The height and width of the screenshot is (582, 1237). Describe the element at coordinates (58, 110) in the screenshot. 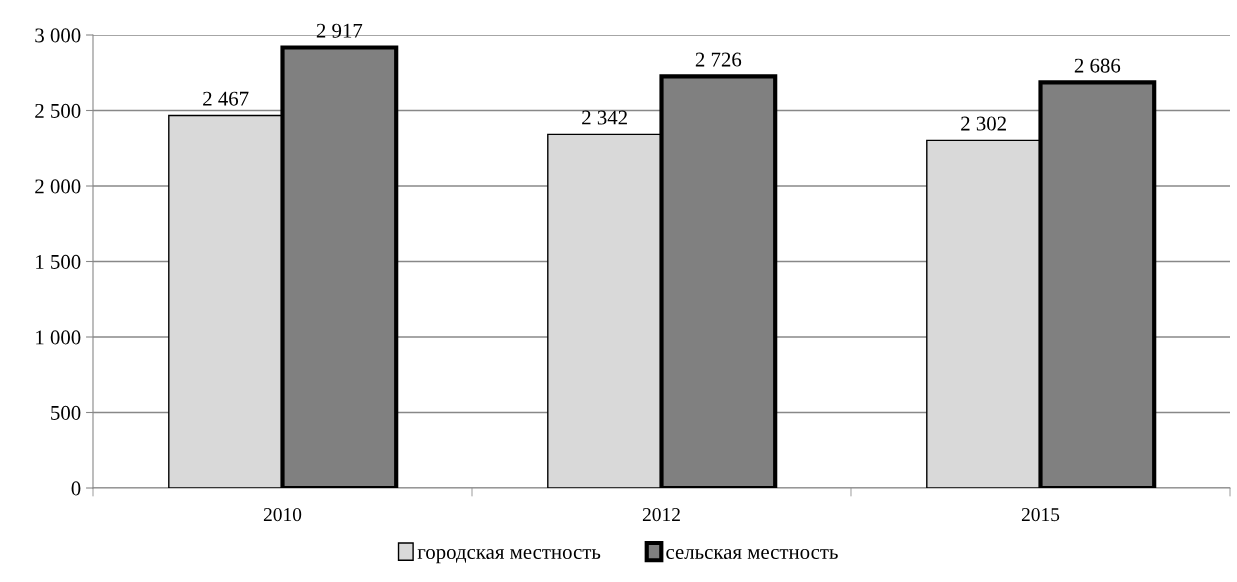

I see `y-tick-label: 2 500` at that location.